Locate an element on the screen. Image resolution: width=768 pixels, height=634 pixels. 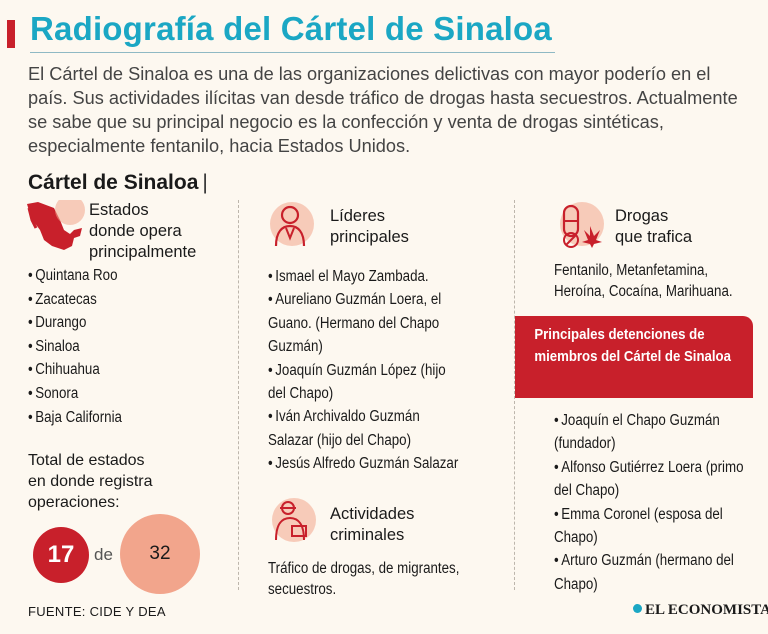
list-item: Zacatecas is located at coordinates (75, 300).